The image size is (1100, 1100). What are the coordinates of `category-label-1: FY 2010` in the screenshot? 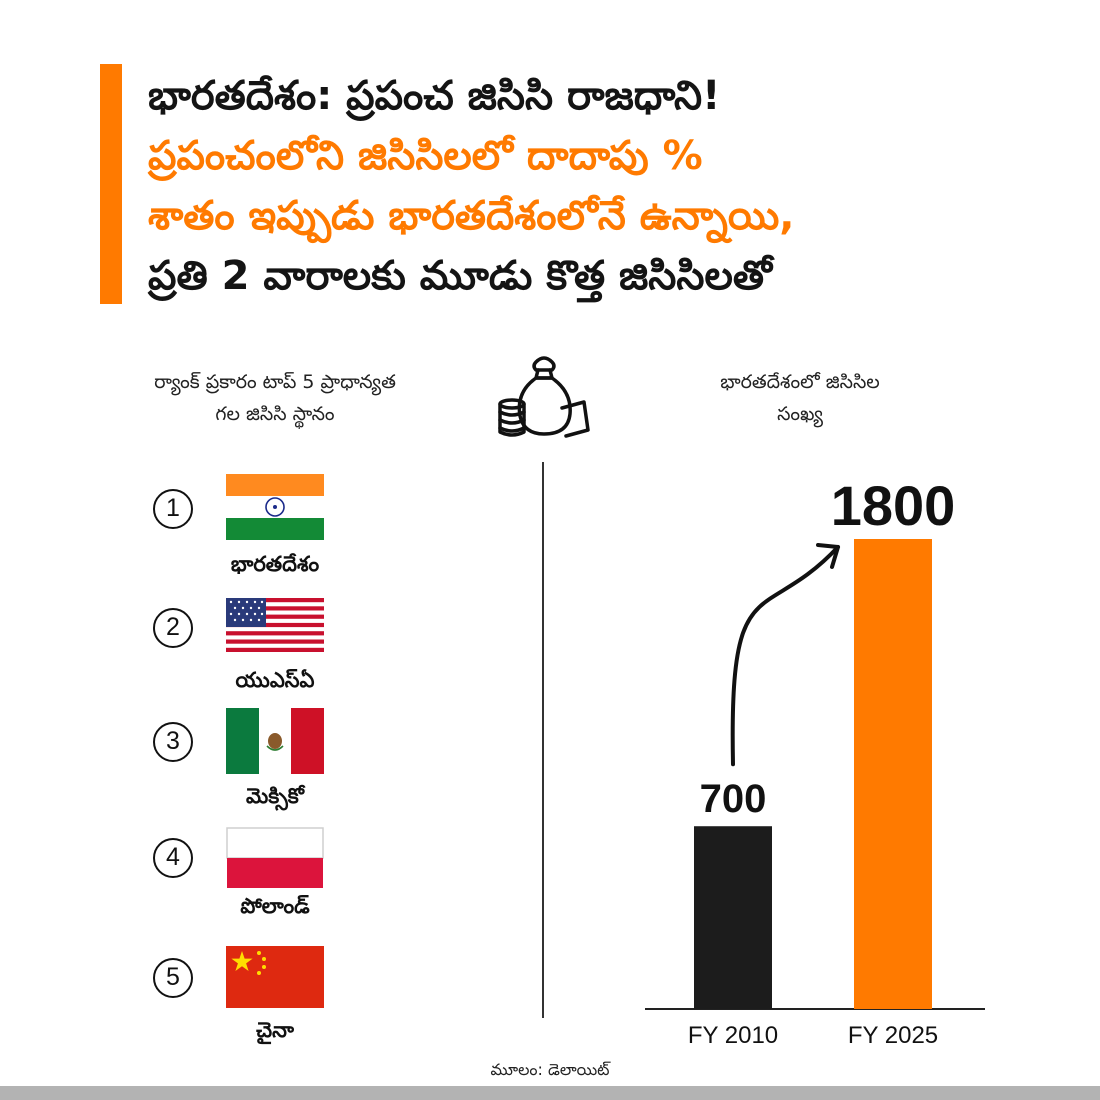 It's located at (733, 1035).